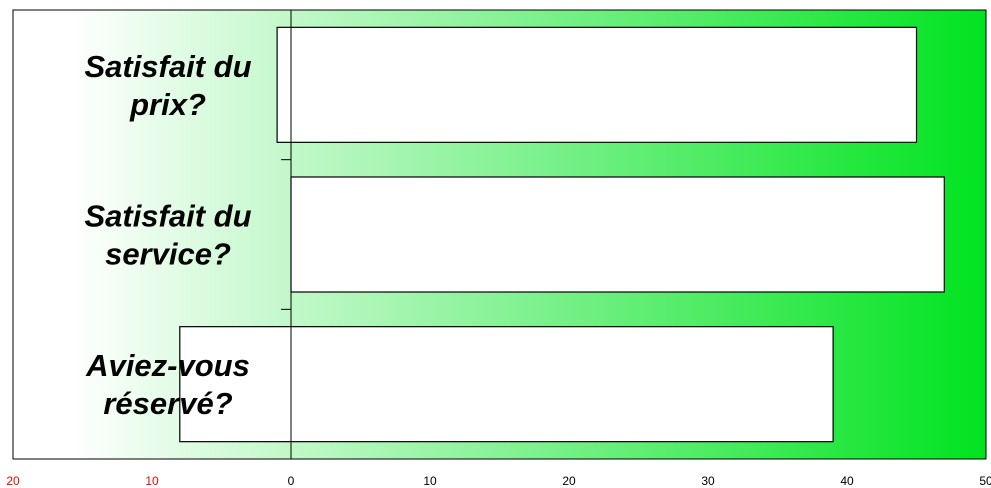  Describe the element at coordinates (167, 365) in the screenshot. I see `category-label-line: Aviez-vous` at that location.